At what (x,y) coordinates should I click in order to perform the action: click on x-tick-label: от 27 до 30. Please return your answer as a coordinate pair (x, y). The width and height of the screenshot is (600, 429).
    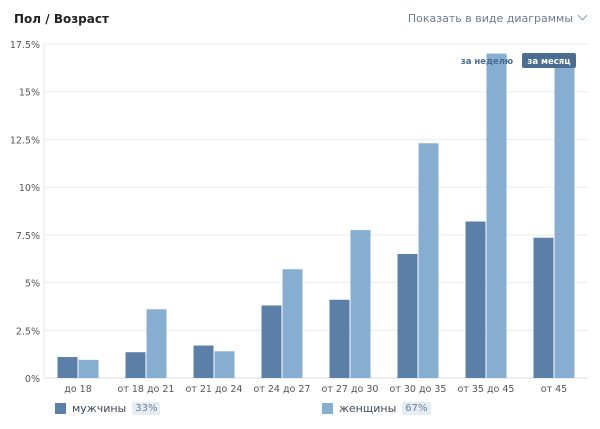
    Looking at the image, I should click on (350, 389).